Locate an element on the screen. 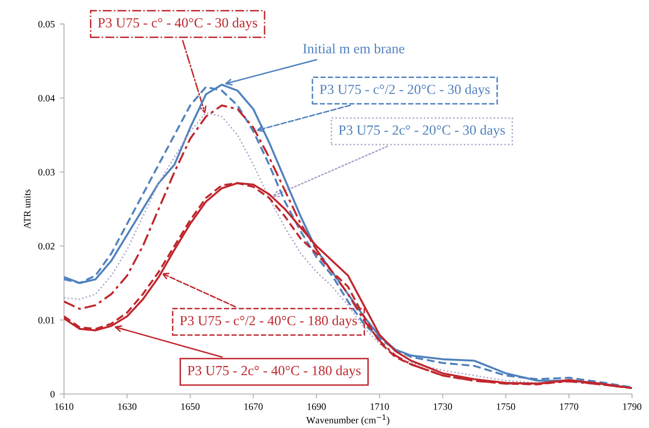 This screenshot has width=649, height=428. text: Initial m em brane is located at coordinates (353, 49).